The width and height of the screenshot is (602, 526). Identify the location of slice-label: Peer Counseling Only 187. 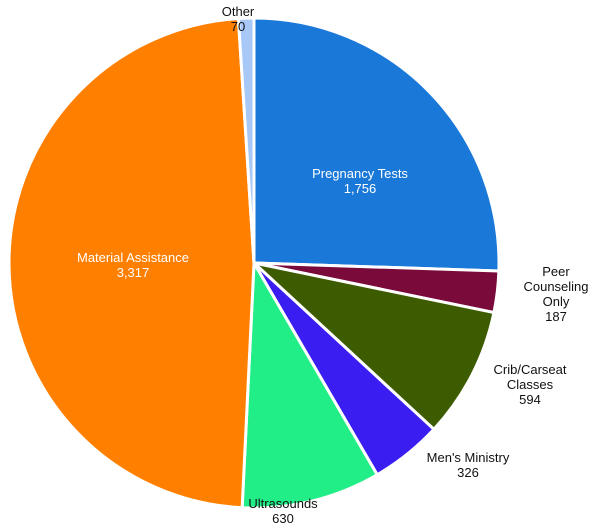
(556, 294).